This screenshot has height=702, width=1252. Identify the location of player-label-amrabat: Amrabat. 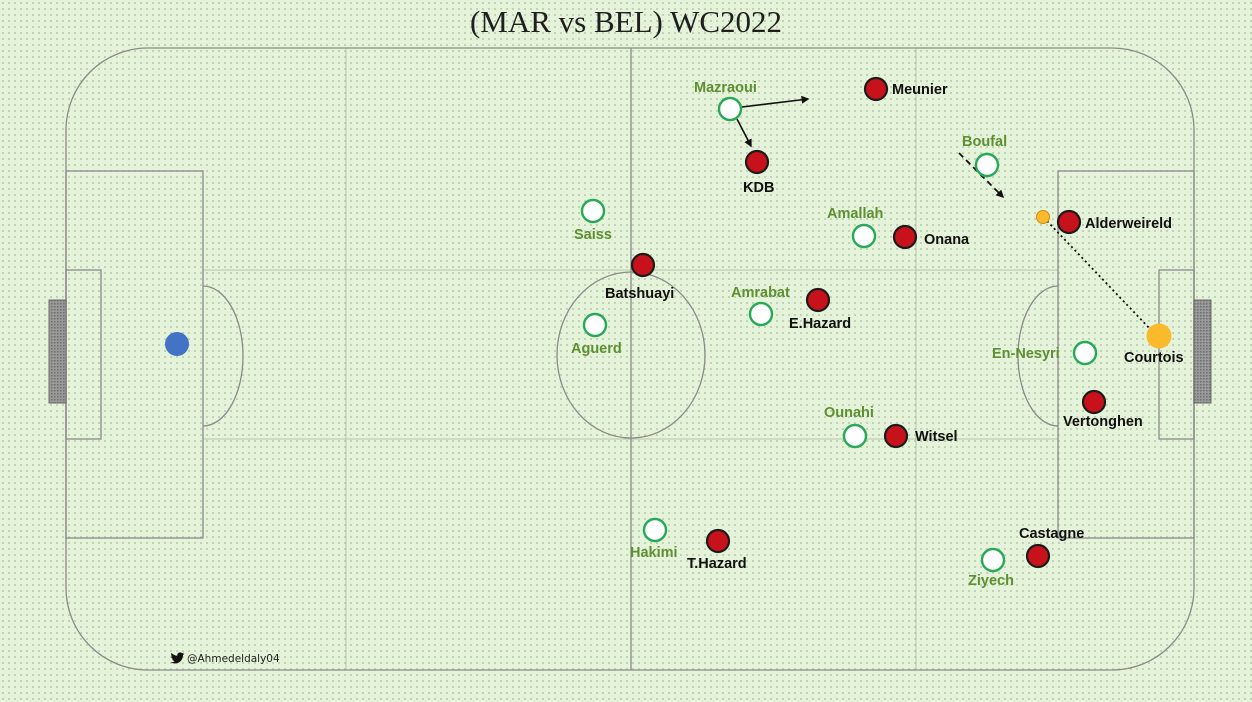
(760, 293).